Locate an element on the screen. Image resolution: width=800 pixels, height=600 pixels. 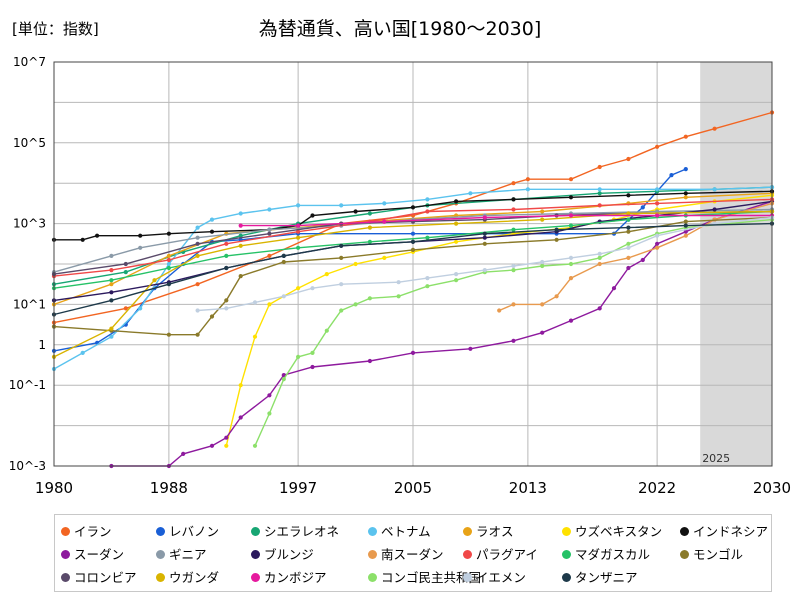
legend-item: カンボジア is located at coordinates (289, 576).